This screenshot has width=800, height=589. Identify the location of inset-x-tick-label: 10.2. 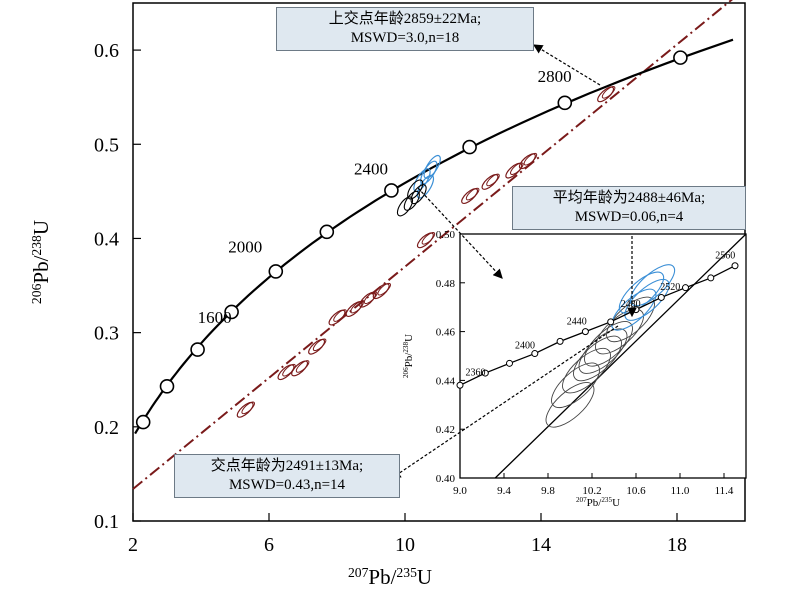
(591, 491).